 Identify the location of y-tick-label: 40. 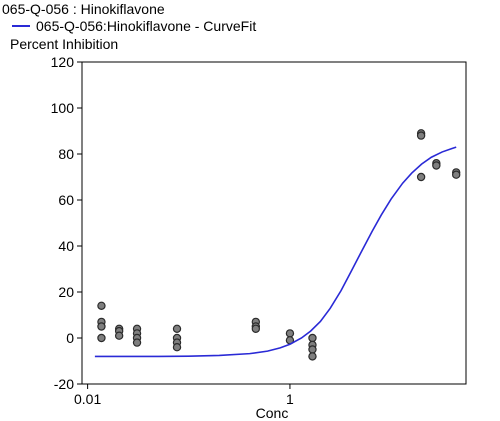
(66, 246).